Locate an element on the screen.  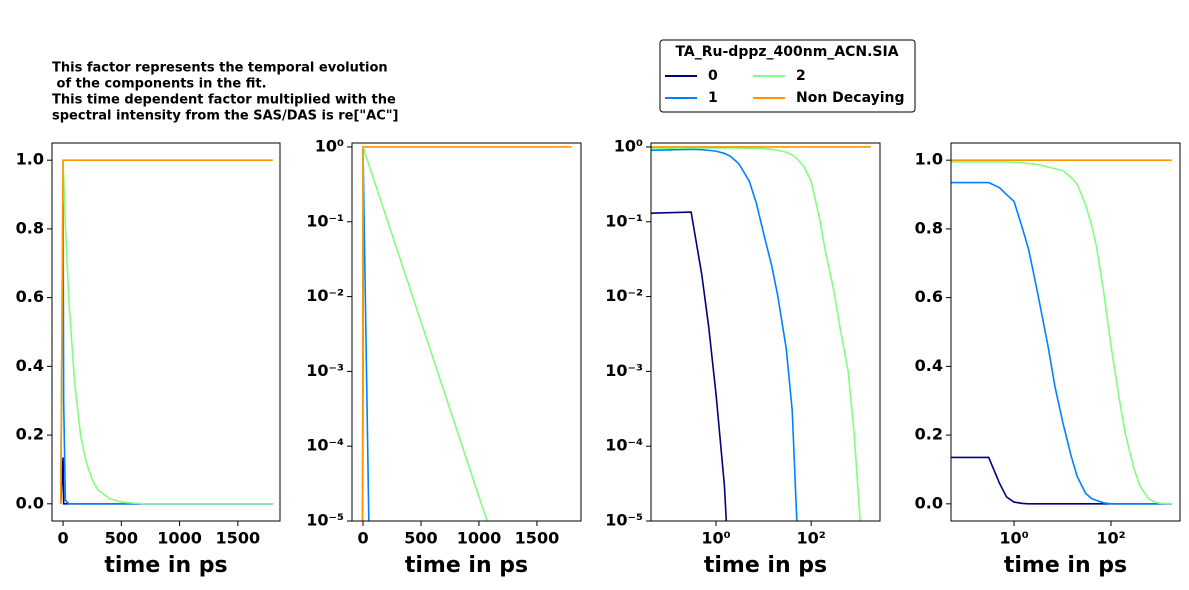
legend-label: 1 is located at coordinates (713, 98).